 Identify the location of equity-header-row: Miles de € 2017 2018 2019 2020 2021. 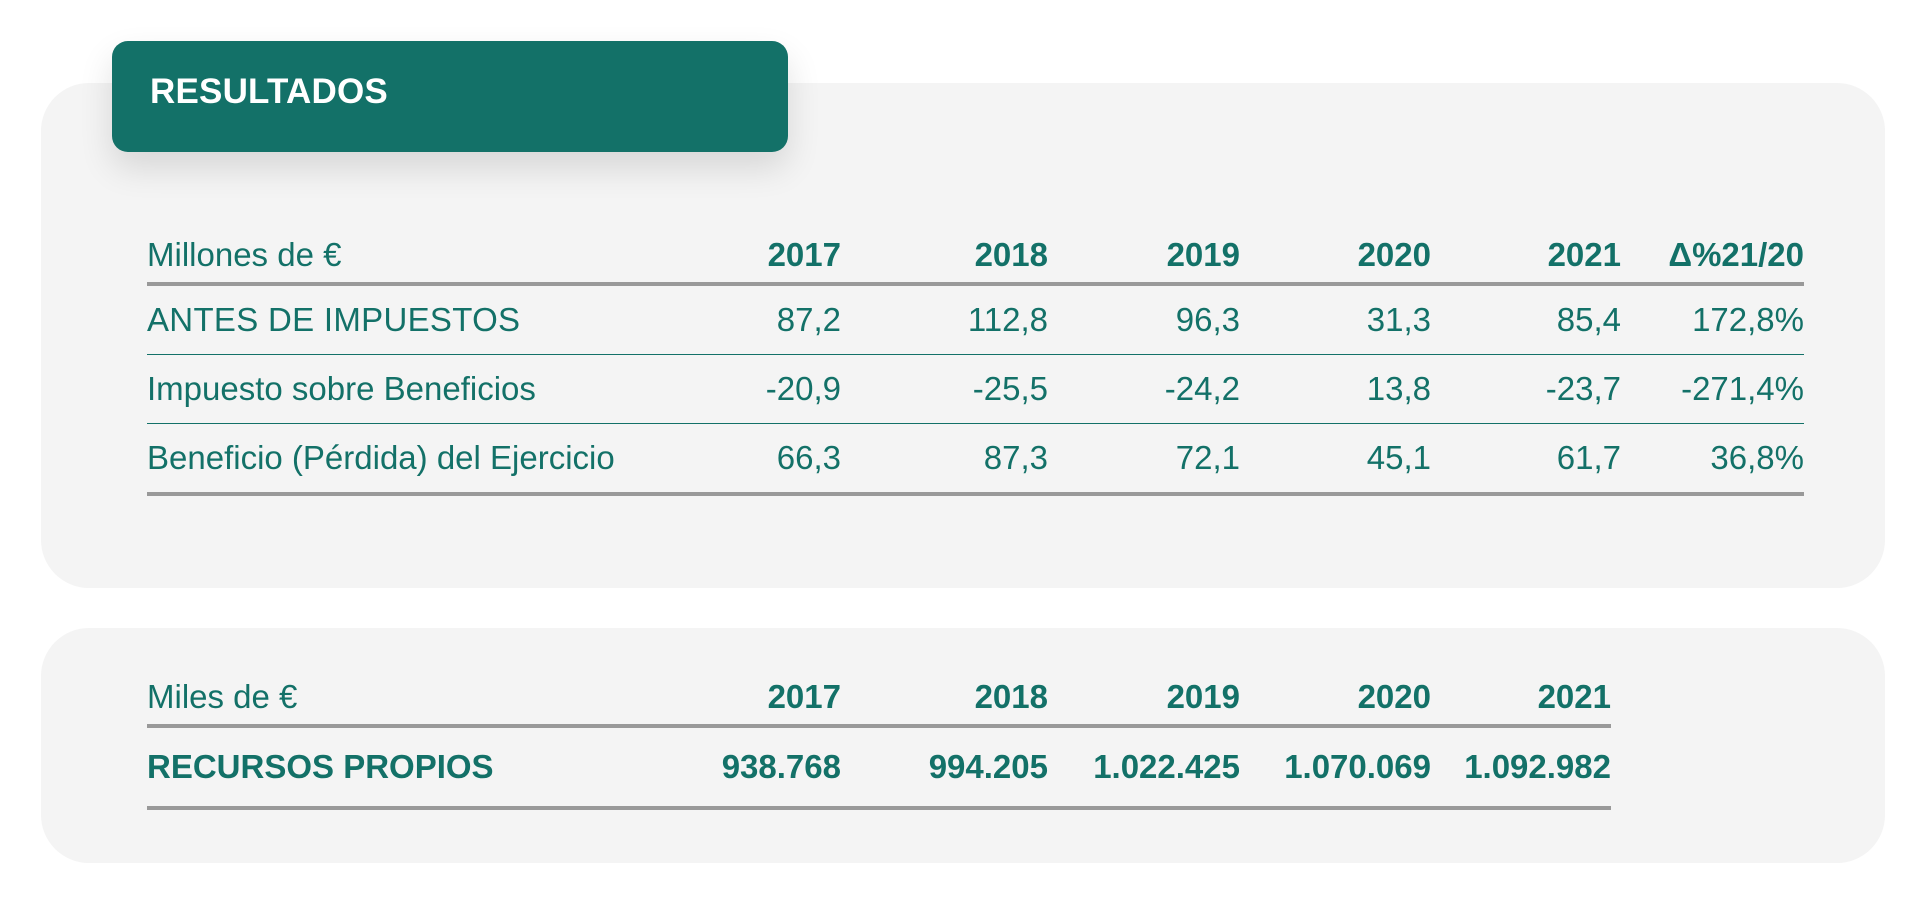
(879, 694).